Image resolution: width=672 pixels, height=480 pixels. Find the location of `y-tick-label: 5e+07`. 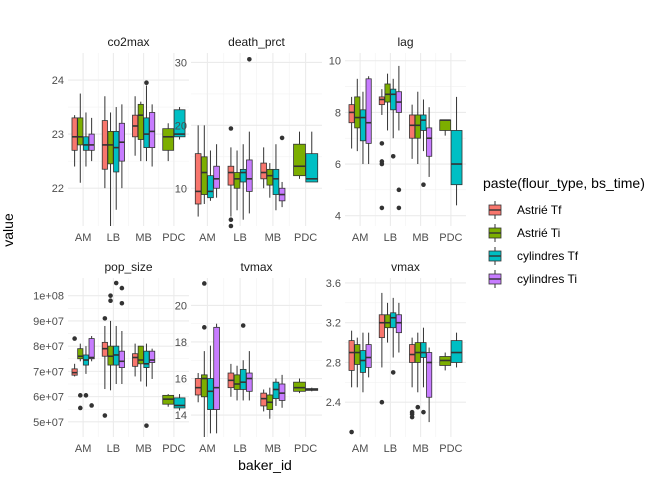

y-tick-label: 5e+07 is located at coordinates (48, 423).